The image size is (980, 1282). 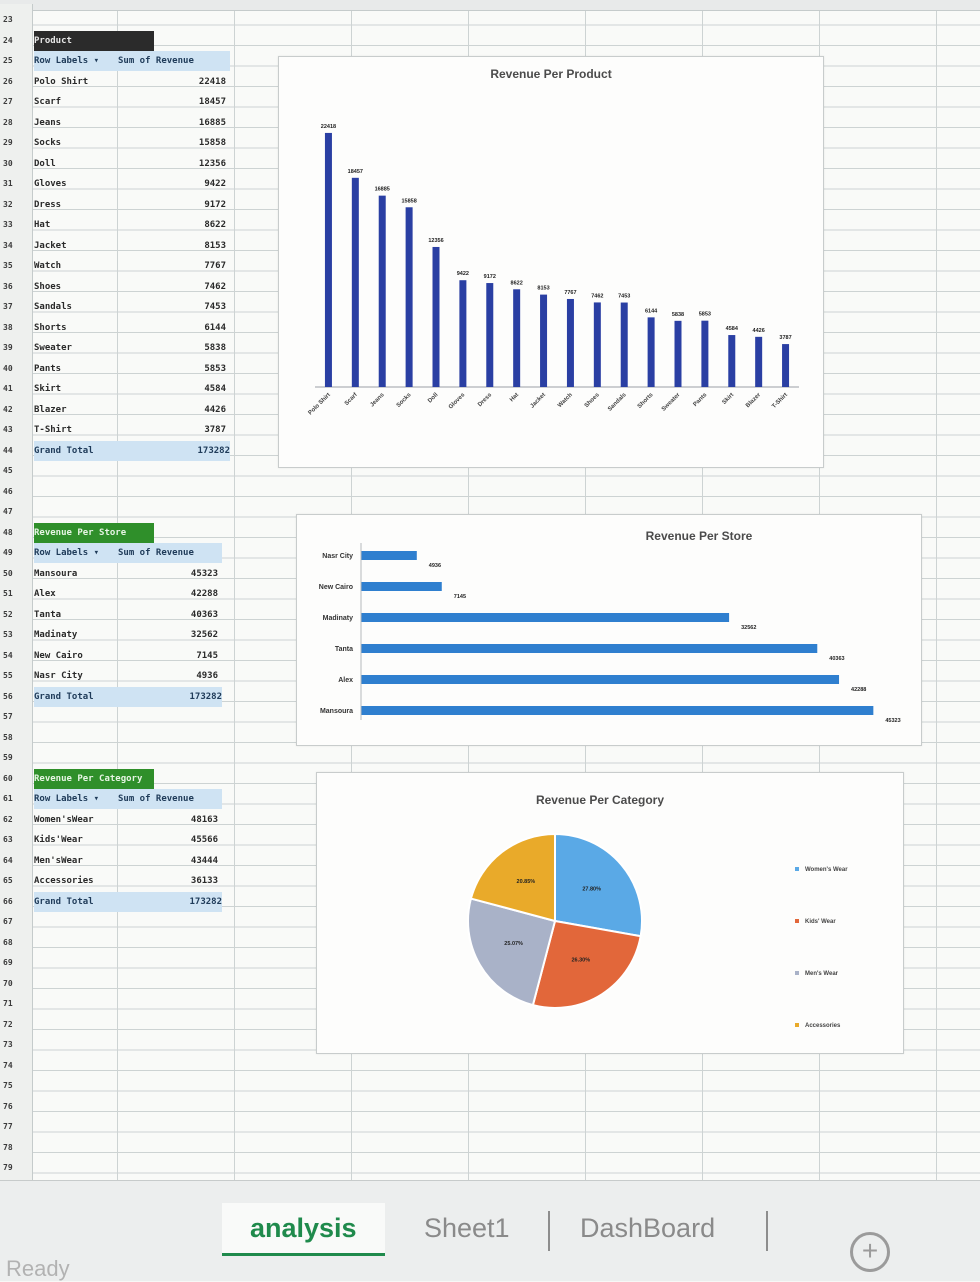 What do you see at coordinates (64, 881) in the screenshot?
I see `pivot-row-label: Accessories` at bounding box center [64, 881].